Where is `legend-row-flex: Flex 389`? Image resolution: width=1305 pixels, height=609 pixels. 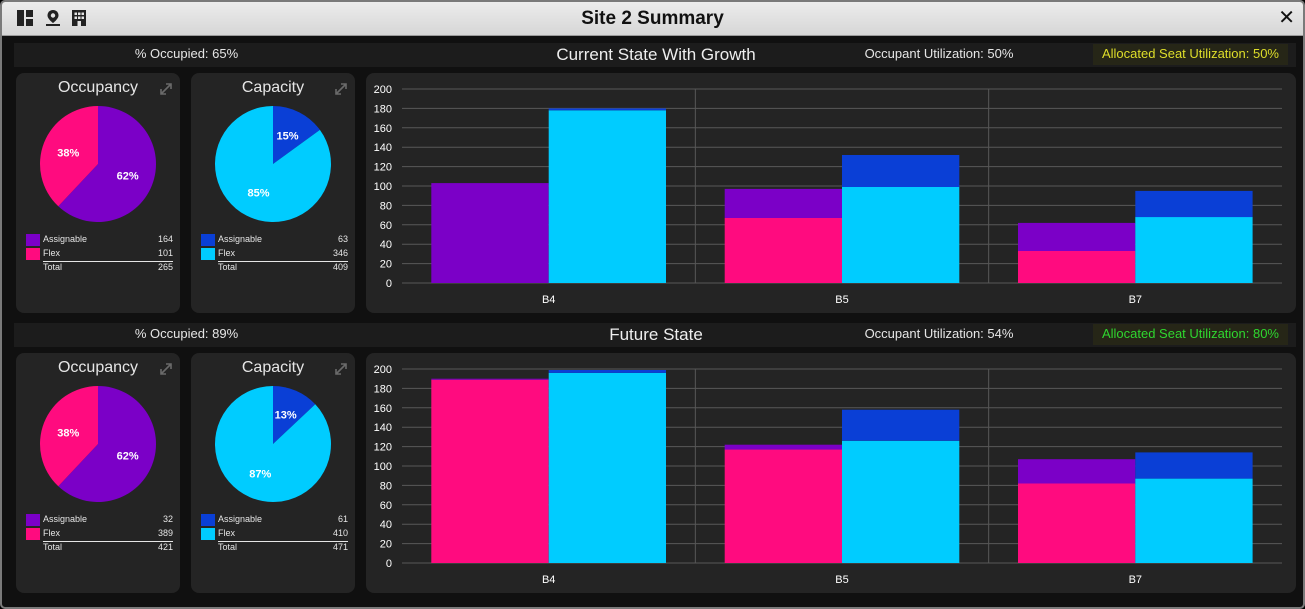 legend-row-flex: Flex 389 is located at coordinates (99, 534).